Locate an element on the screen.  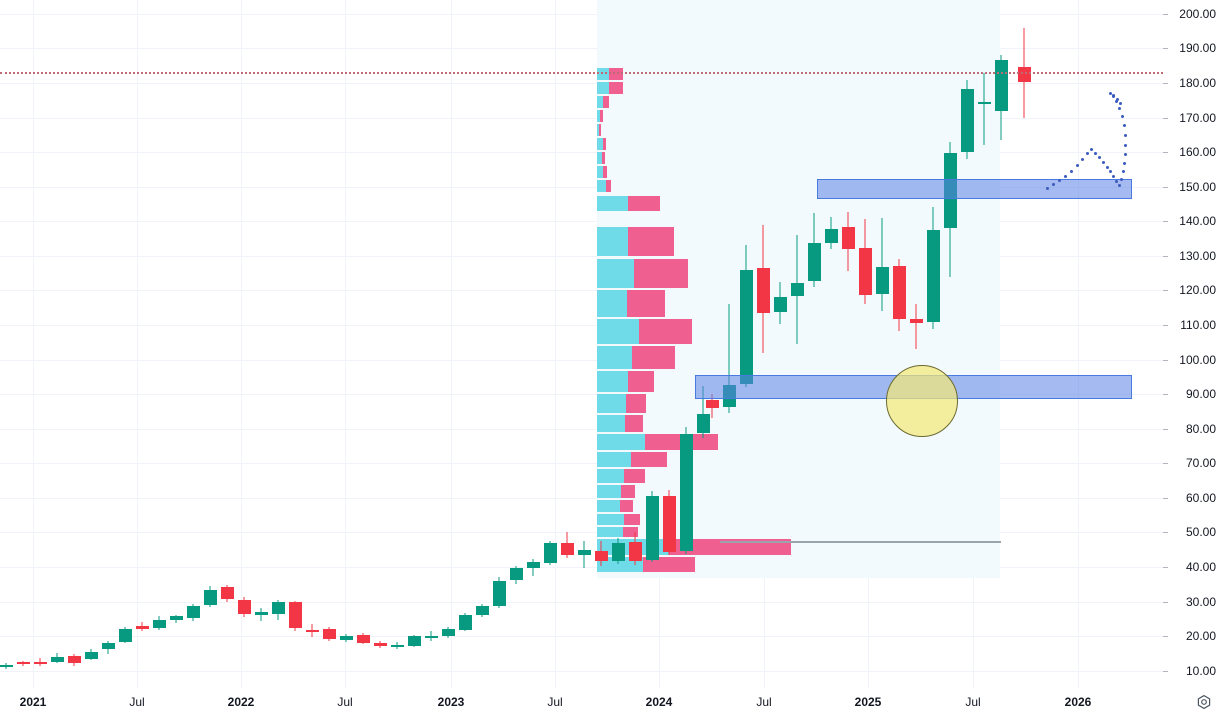
time-tick-label: 2025 is located at coordinates (868, 702).